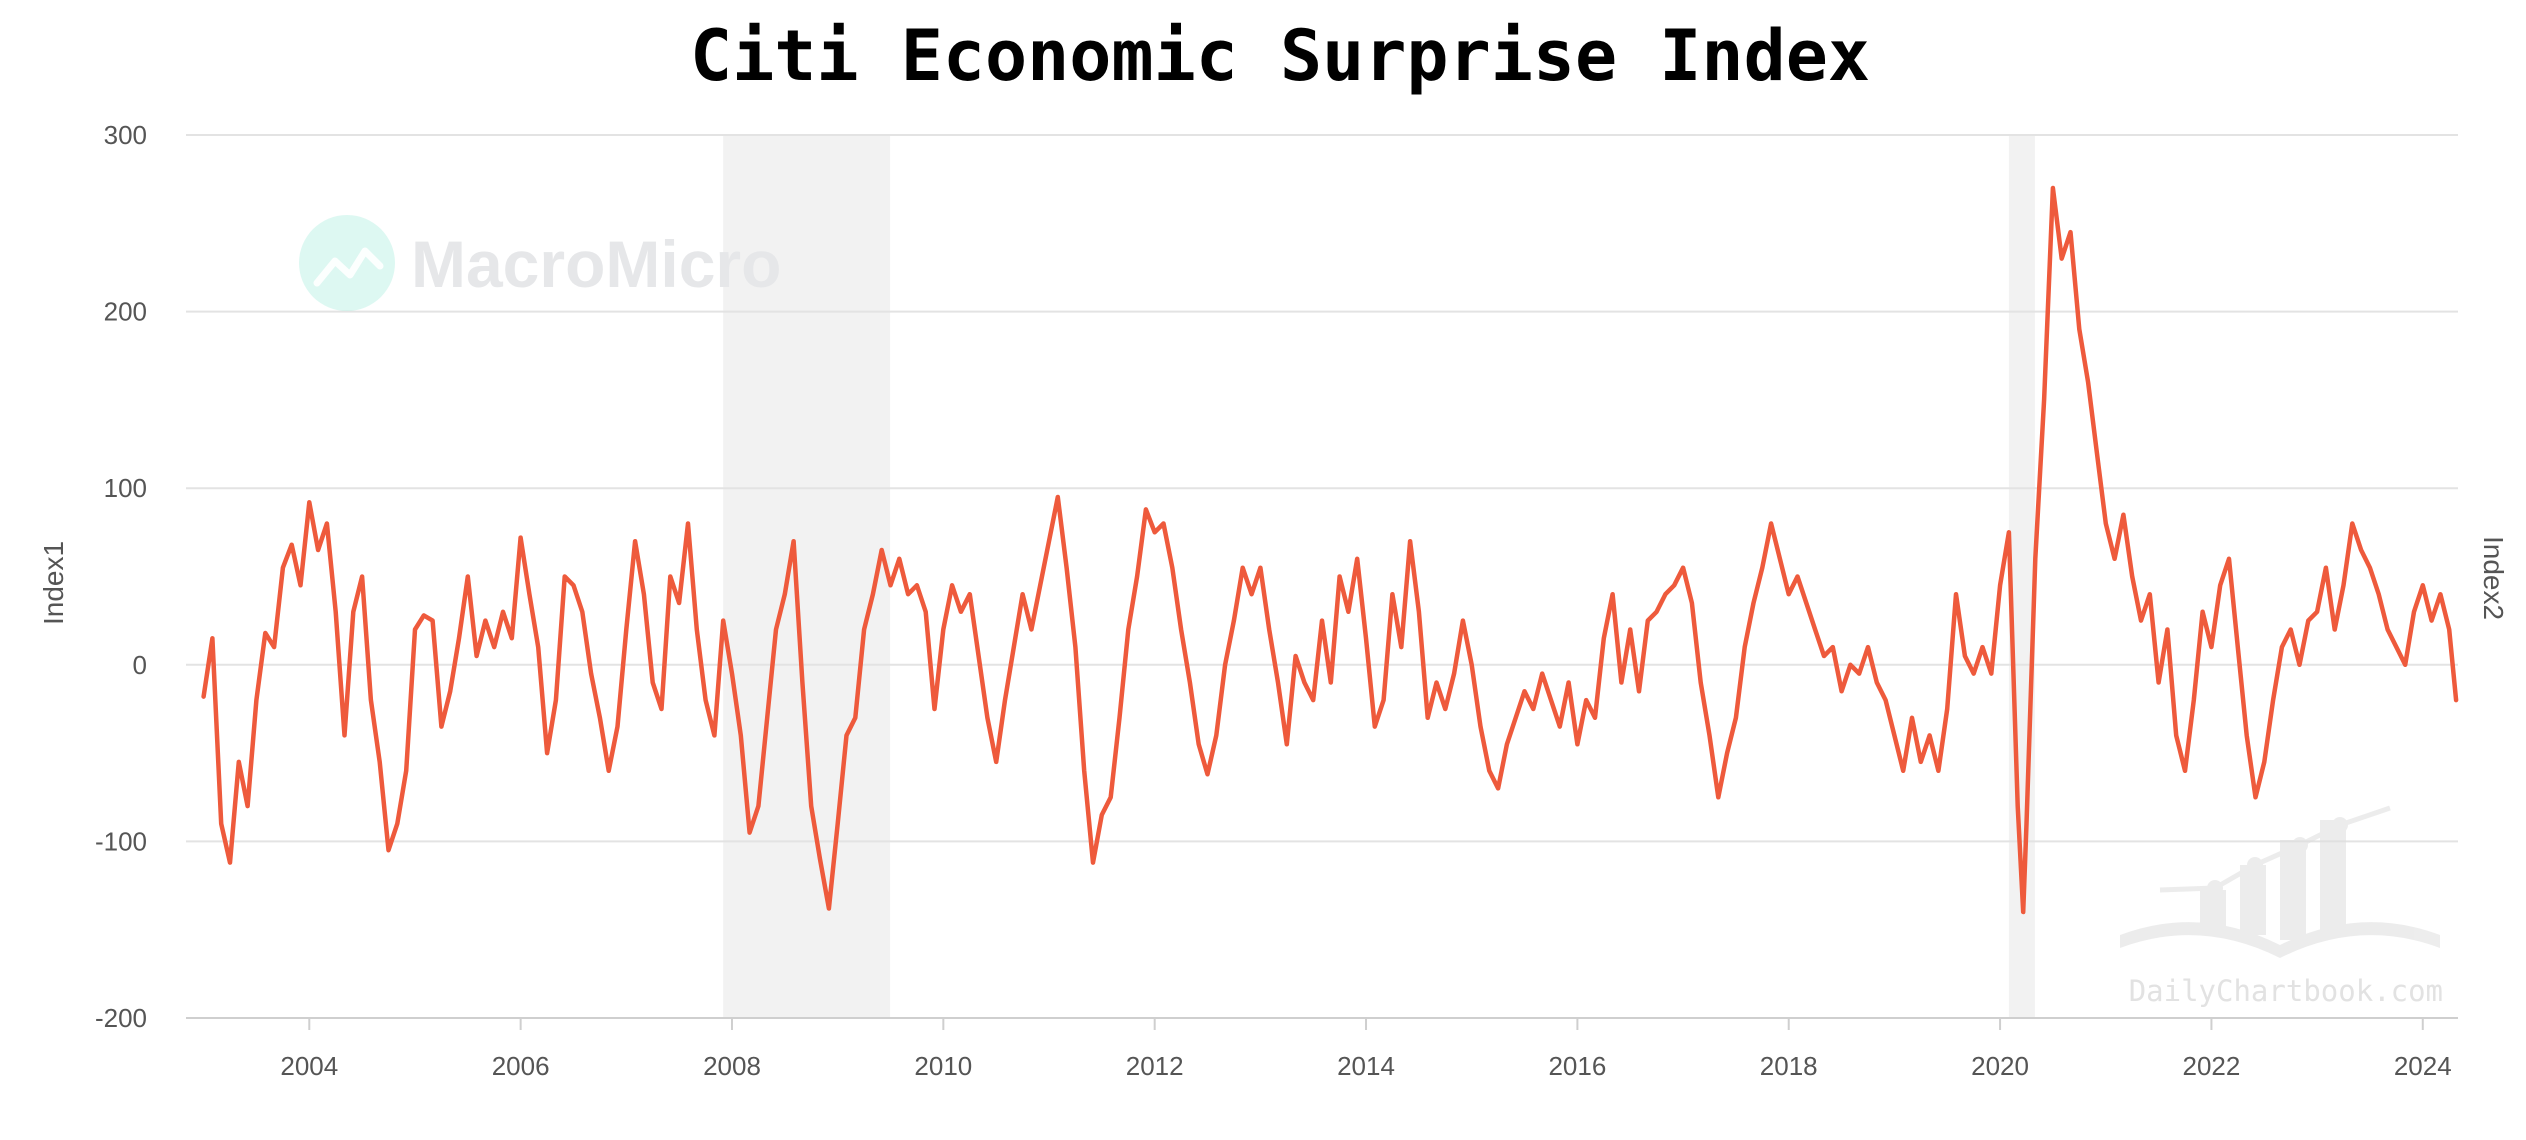 The height and width of the screenshot is (1140, 2526). I want to click on x-tick-label-2018: 2018, so click(1789, 1066).